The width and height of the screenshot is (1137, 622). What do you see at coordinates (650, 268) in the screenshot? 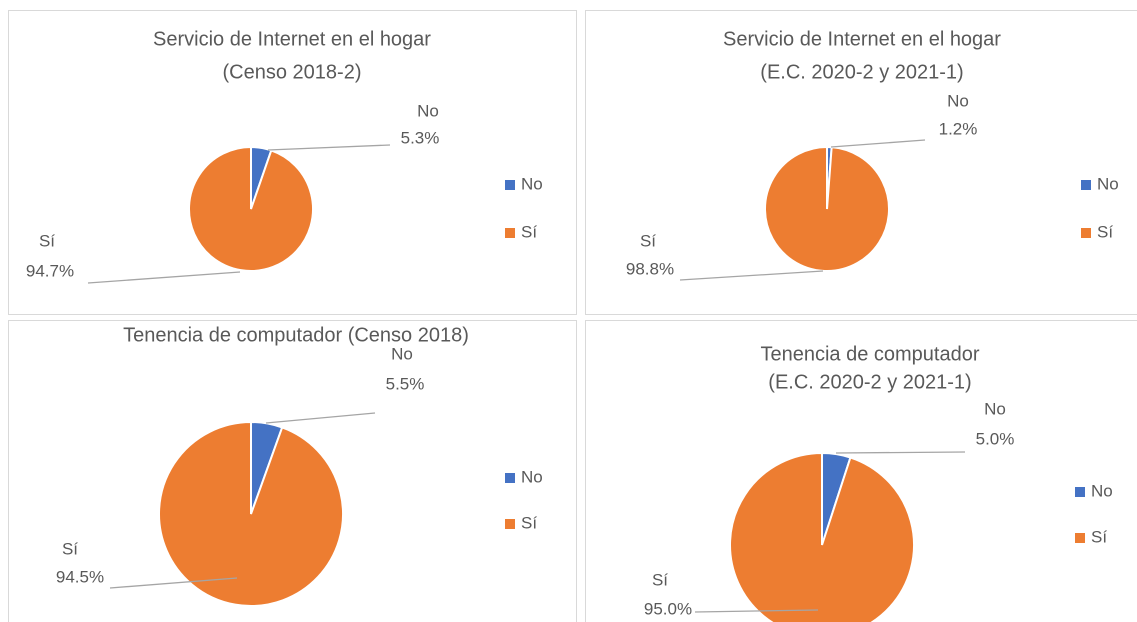
I see `data-label-value: 98.8%` at bounding box center [650, 268].